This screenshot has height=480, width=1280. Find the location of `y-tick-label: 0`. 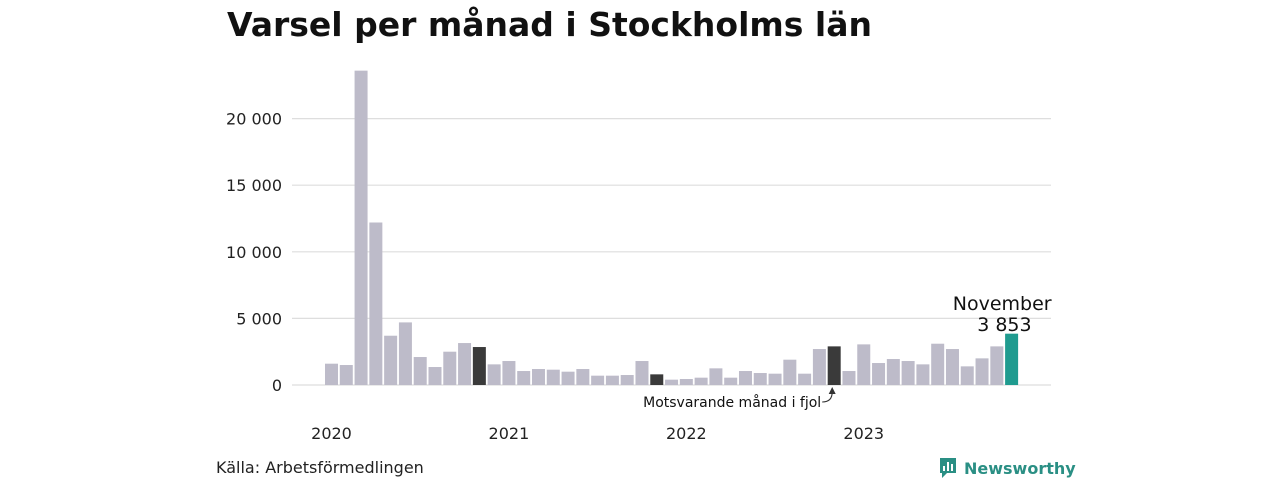

y-tick-label: 0 is located at coordinates (277, 385).